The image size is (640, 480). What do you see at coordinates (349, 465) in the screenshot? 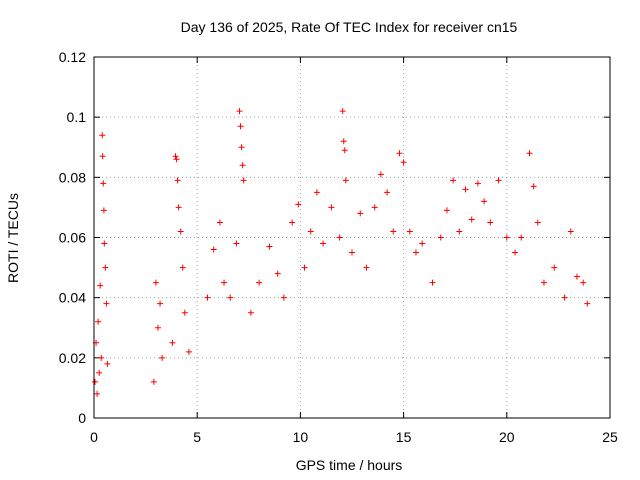
I see `x-axis-label: GPS time / hours` at bounding box center [349, 465].